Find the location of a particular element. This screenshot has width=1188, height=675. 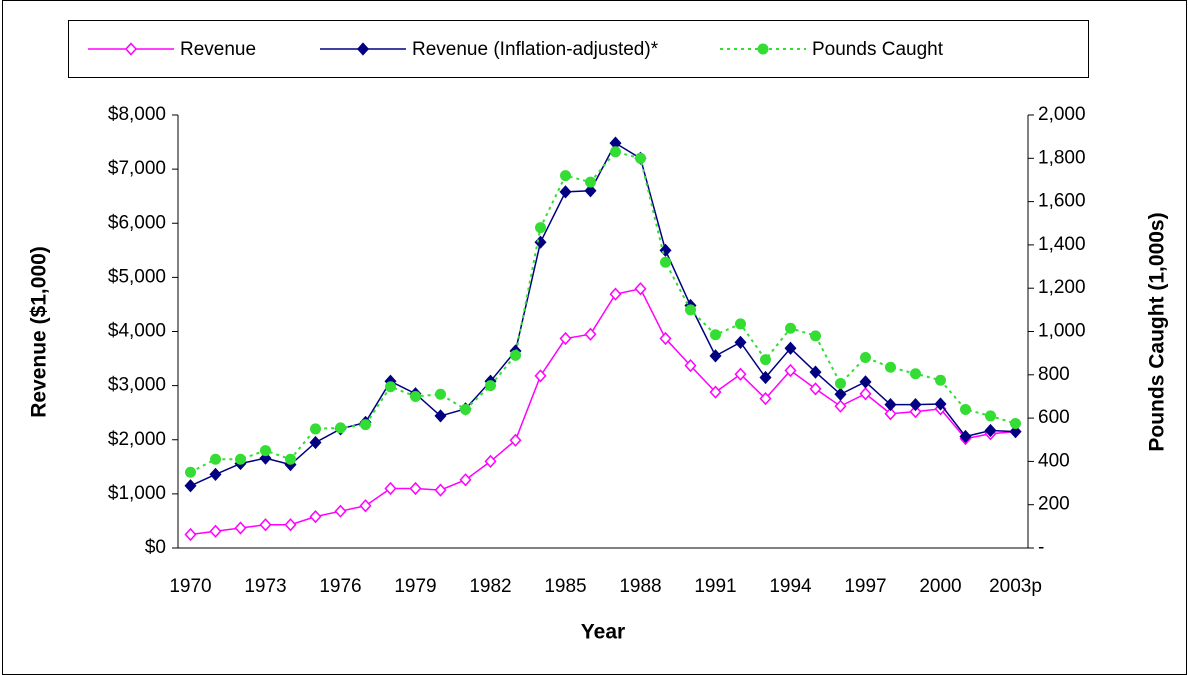

y2-tick-label: 1,000 is located at coordinates (1062, 331).